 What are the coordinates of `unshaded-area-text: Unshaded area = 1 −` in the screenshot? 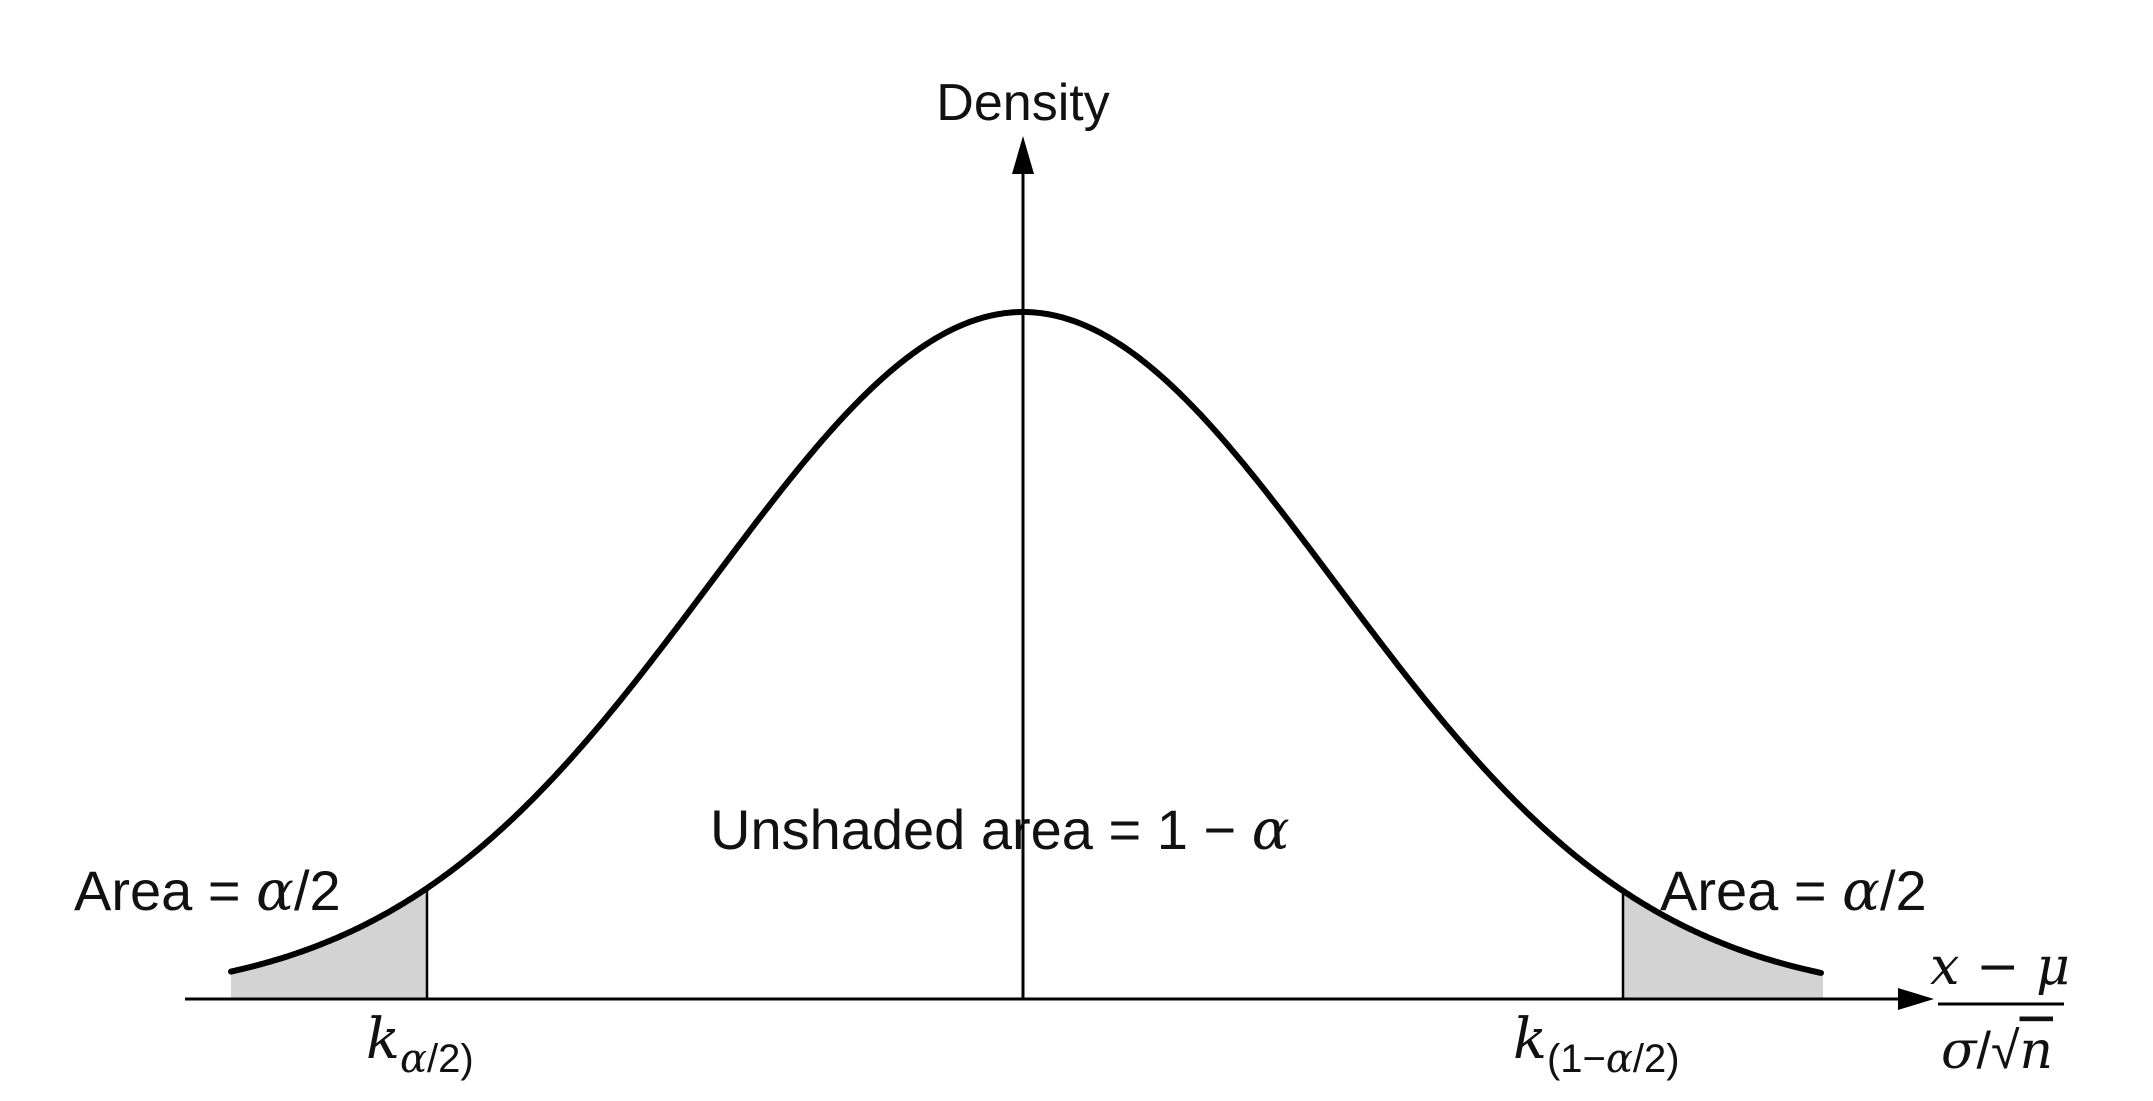 It's located at (981, 829).